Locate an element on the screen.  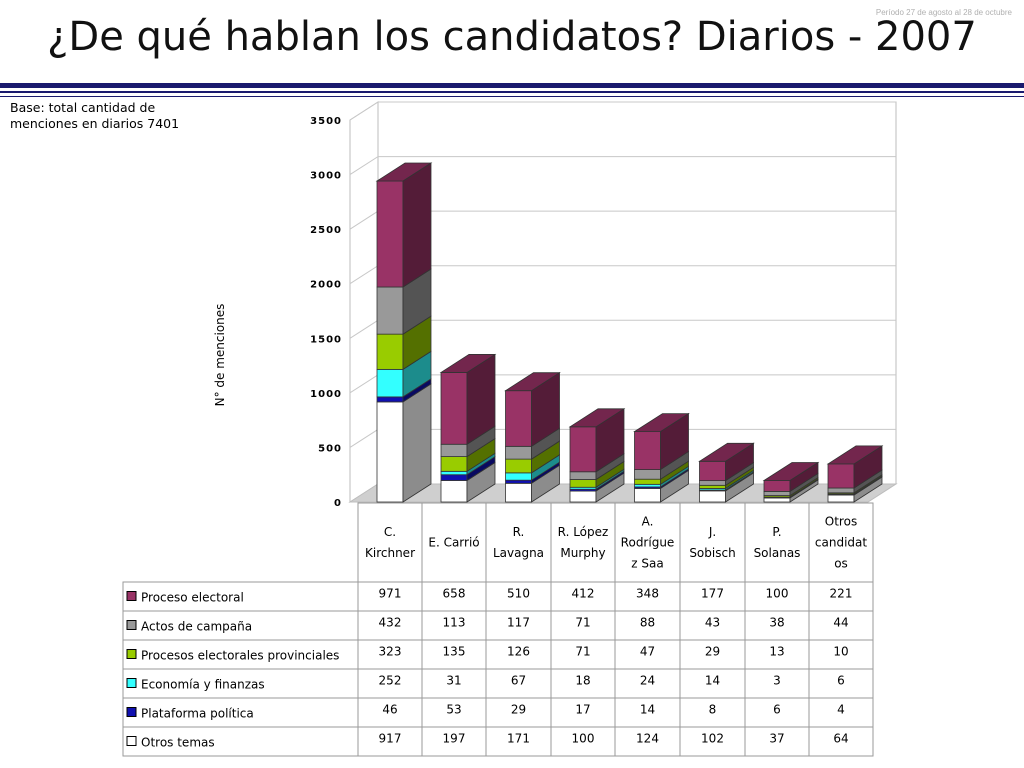
y-tick-label: 0 is located at coordinates (338, 503).